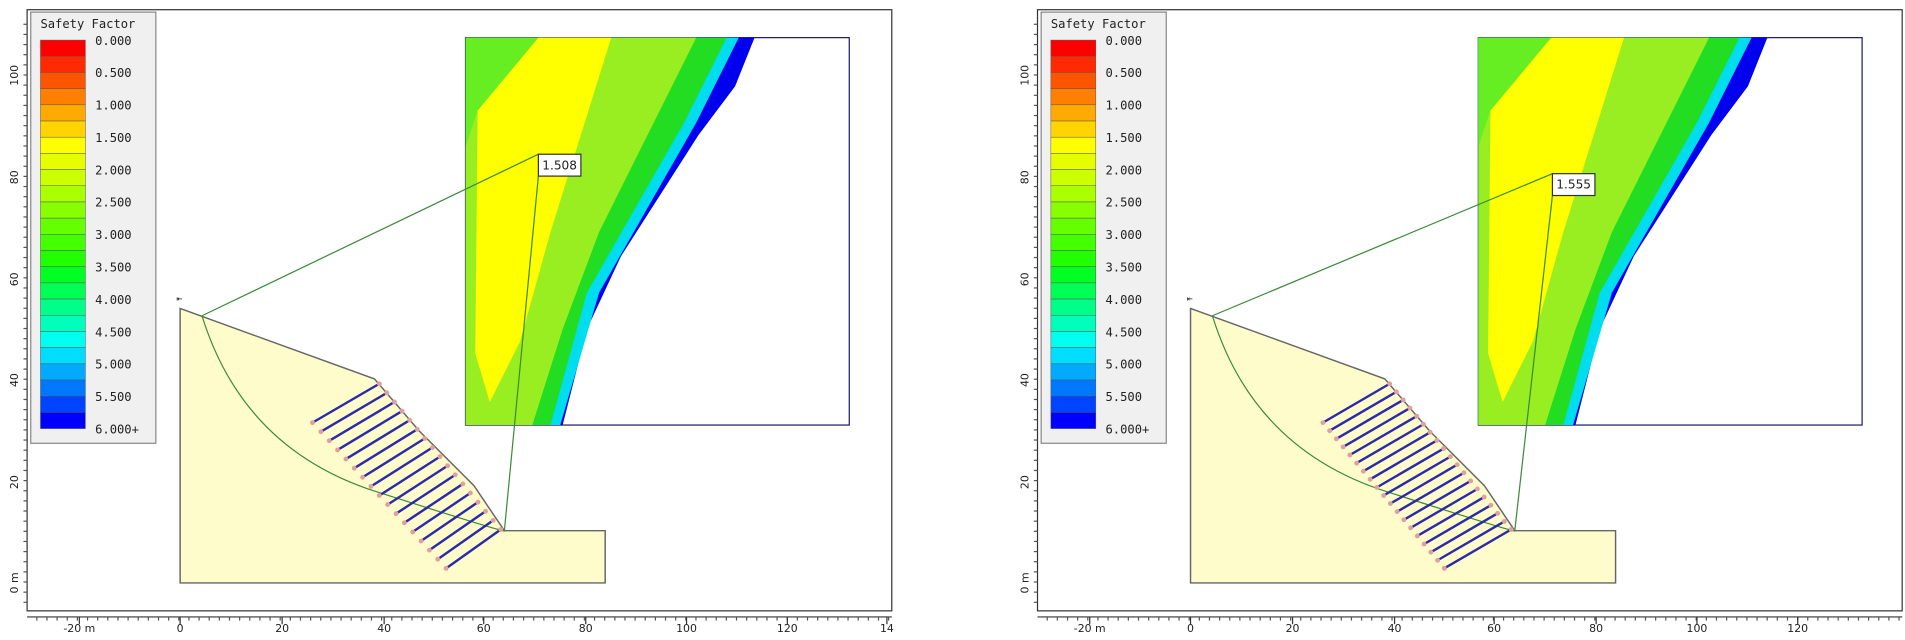 This screenshot has width=1905, height=640. What do you see at coordinates (521, 353) in the screenshot?
I see `leader-line` at bounding box center [521, 353].